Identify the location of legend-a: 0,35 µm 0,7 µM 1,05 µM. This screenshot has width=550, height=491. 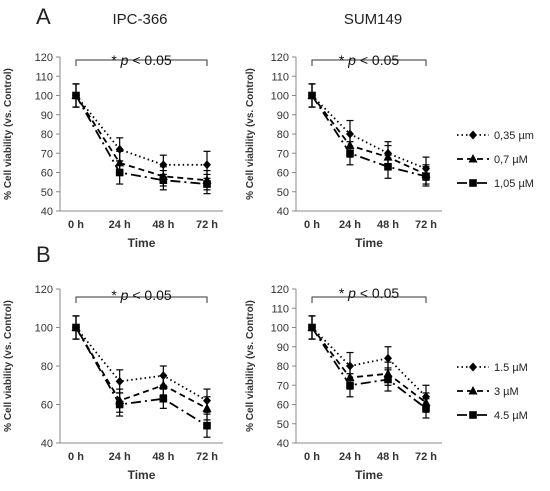
(495, 160).